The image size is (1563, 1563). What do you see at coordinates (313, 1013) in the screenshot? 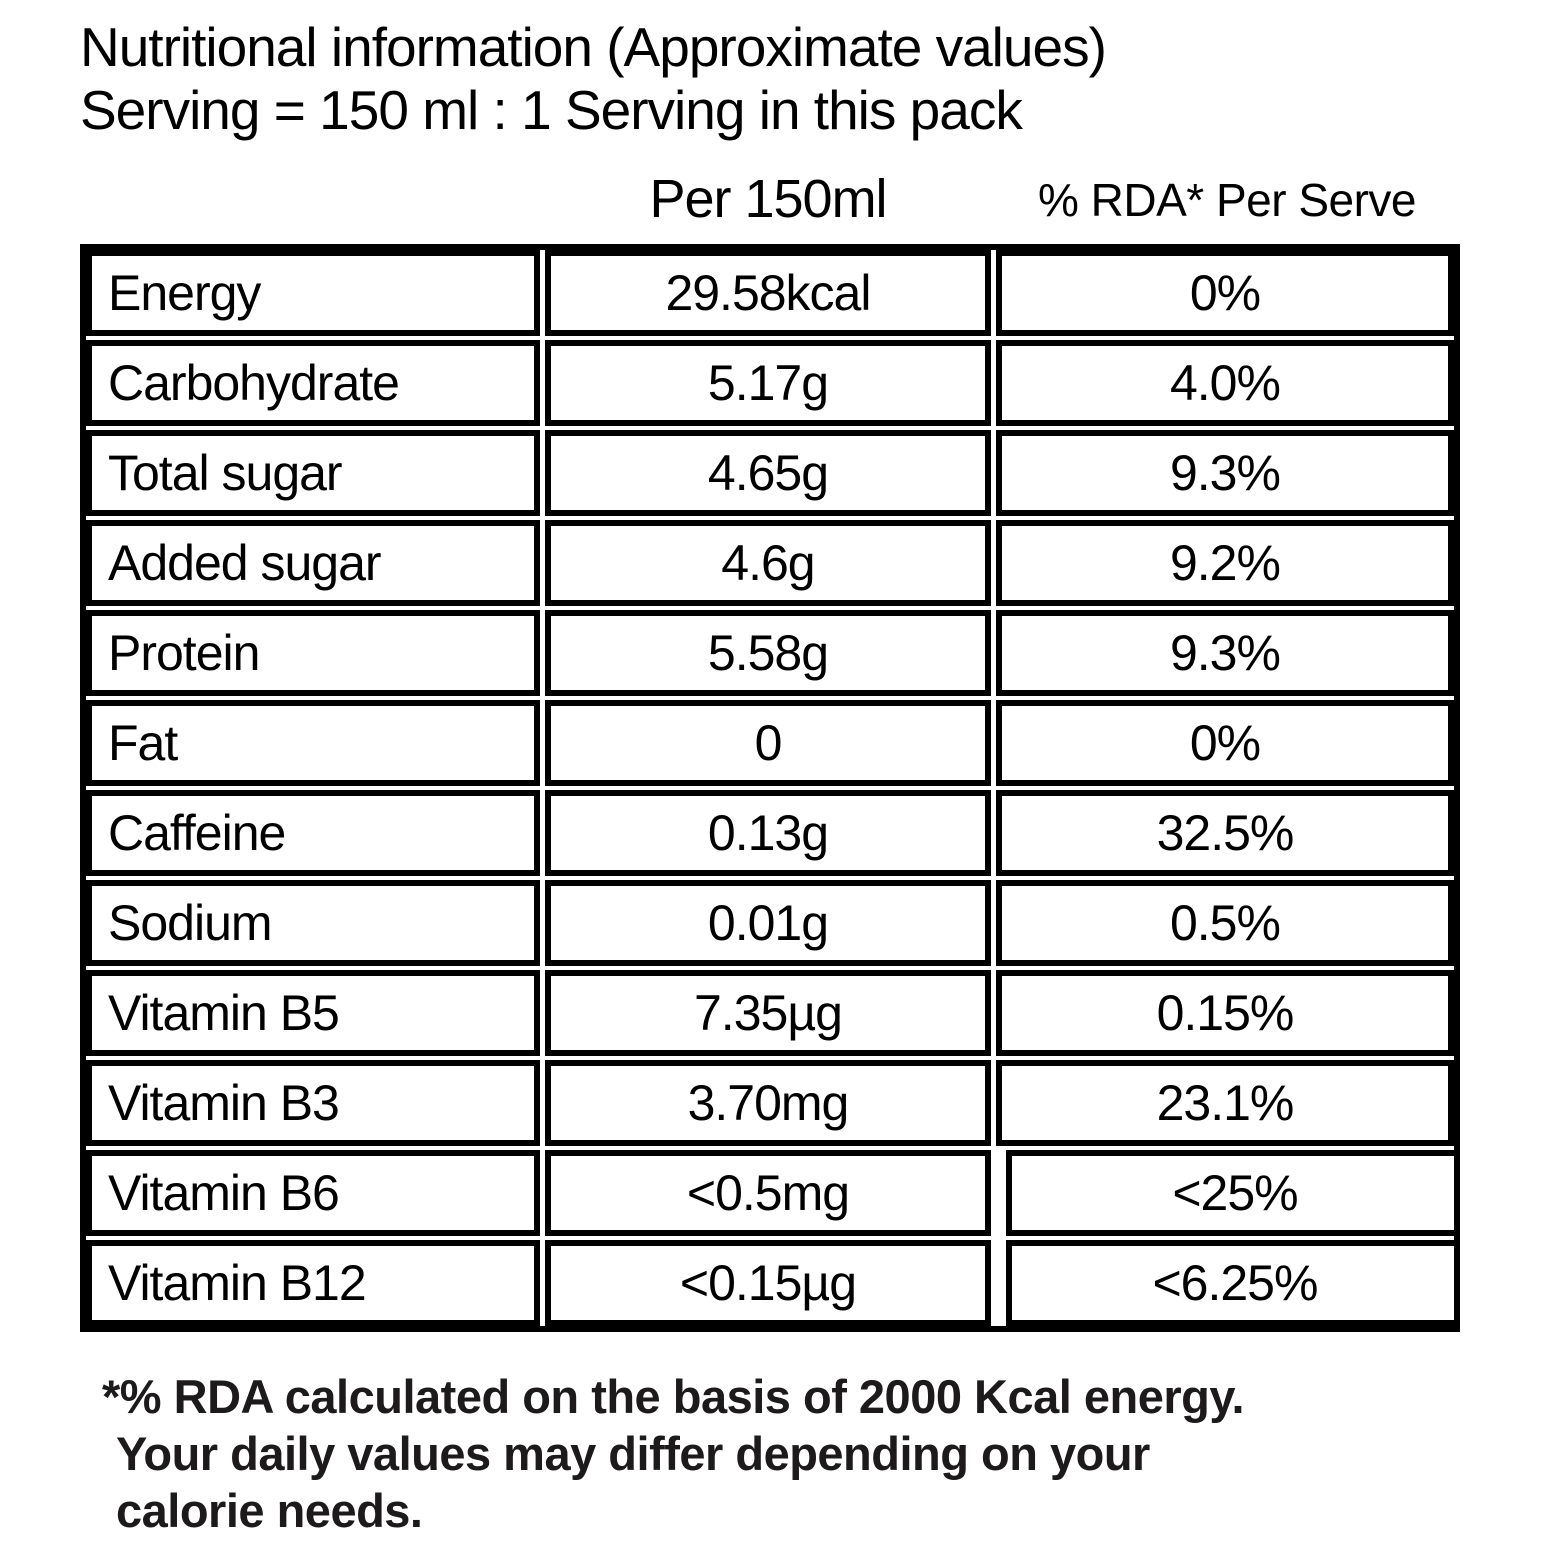
I see `nutrient-name: Vitamin B5` at bounding box center [313, 1013].